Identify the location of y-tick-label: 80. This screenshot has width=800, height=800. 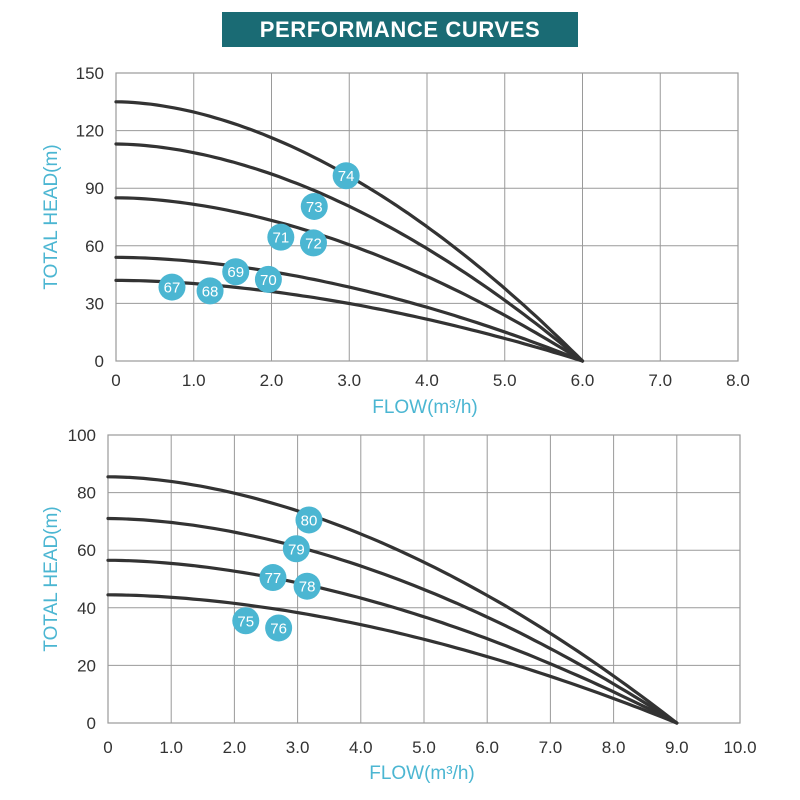
(86, 493).